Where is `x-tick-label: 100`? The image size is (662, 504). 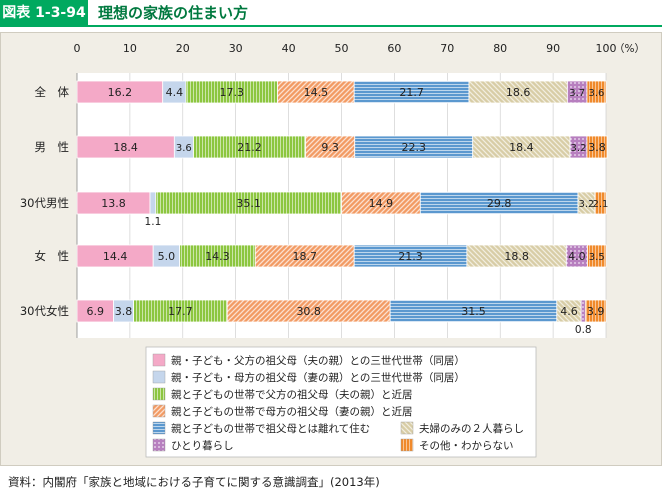 x-tick-label: 100 is located at coordinates (606, 48).